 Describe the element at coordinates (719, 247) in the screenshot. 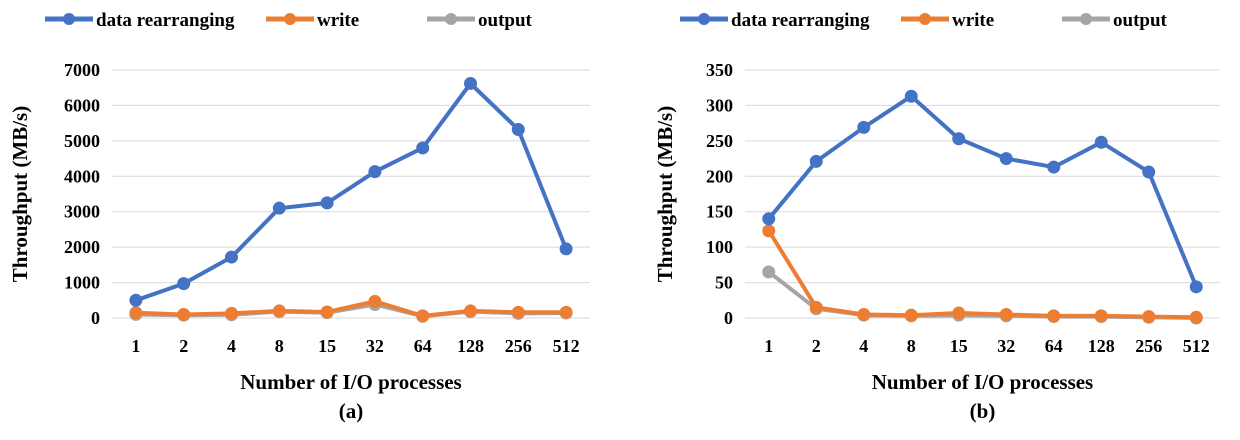

I see `y-tick-label-2: 100` at that location.